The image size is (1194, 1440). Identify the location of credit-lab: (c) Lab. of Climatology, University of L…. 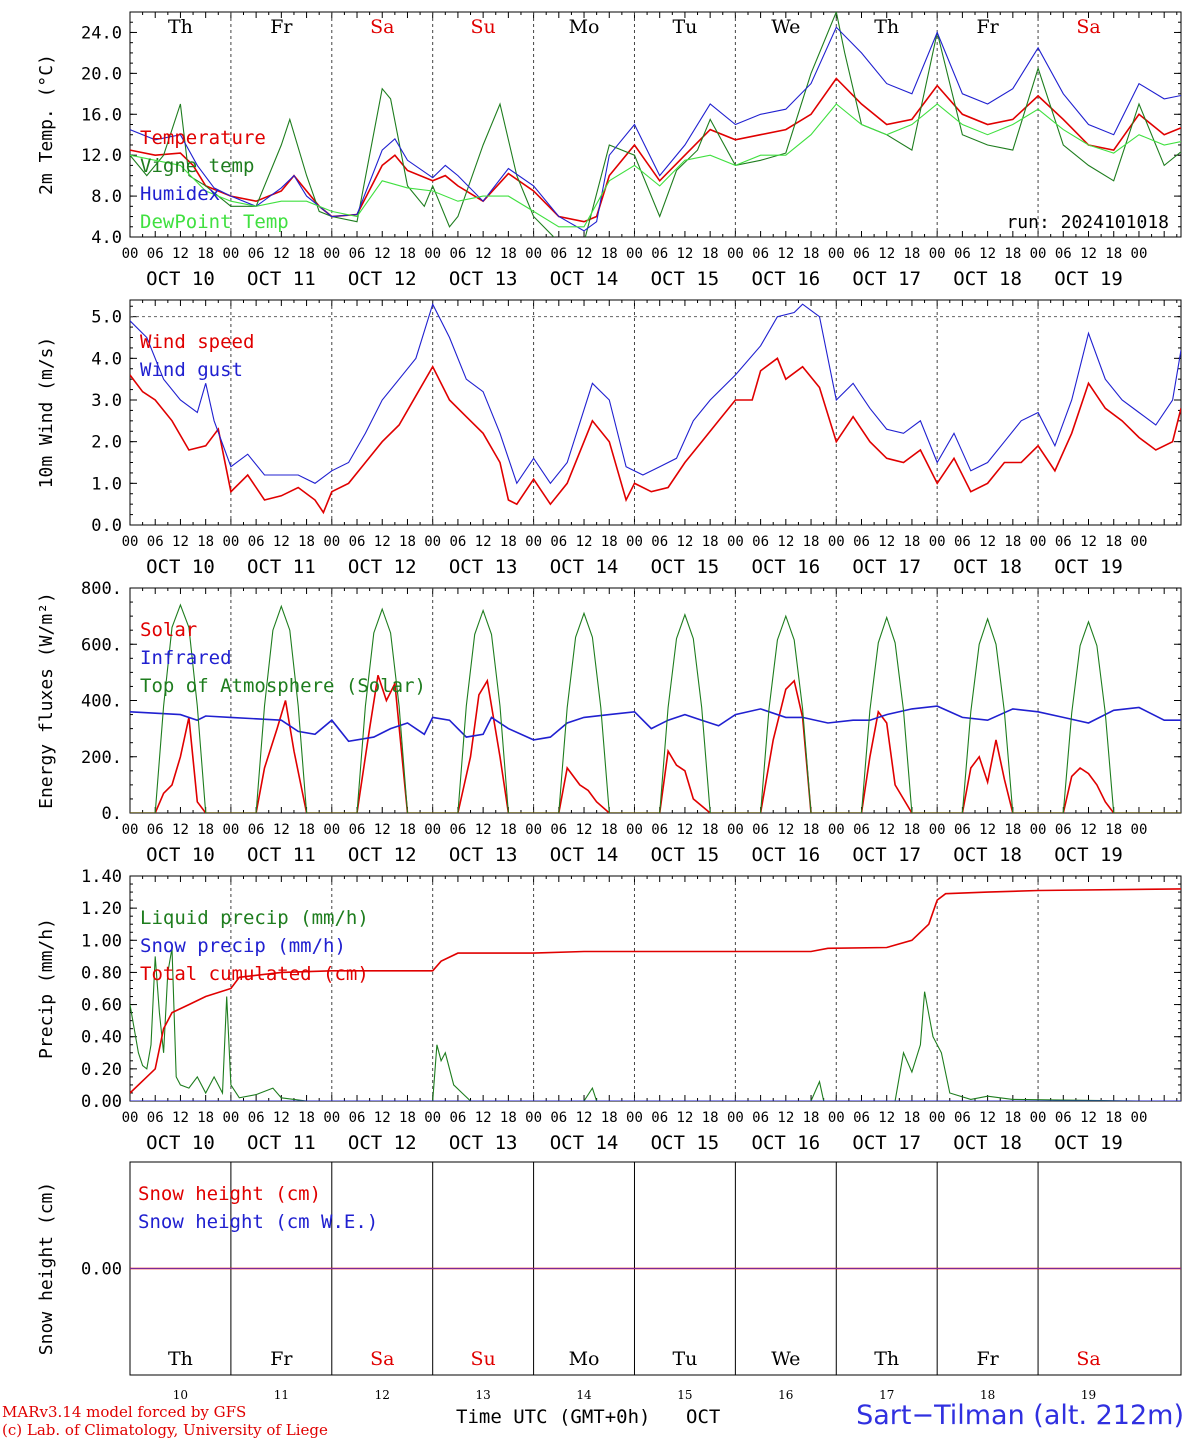
(165, 1430).